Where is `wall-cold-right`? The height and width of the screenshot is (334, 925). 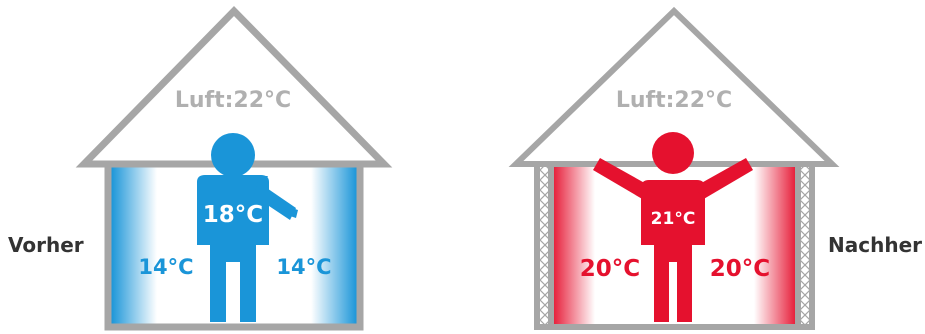
wall-cold-right is located at coordinates (334, 245).